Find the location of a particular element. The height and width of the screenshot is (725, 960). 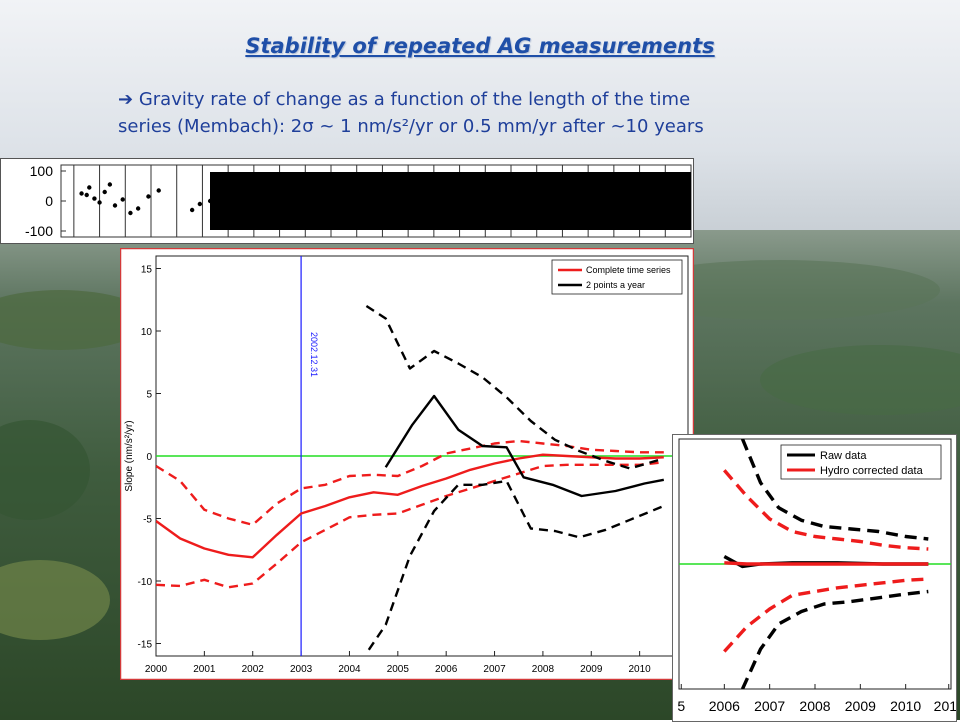

main-series-2-points-a-year-lower-2- is located at coordinates (516, 565).